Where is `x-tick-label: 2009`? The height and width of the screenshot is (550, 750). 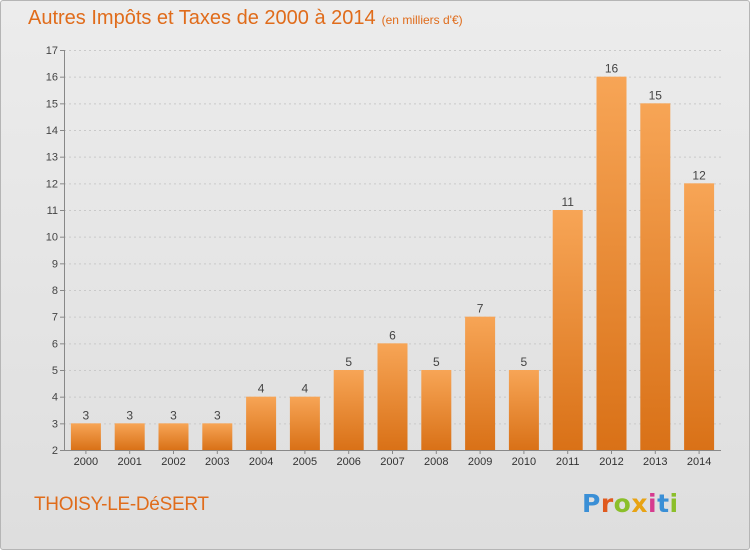
x-tick-label: 2009 is located at coordinates (480, 462).